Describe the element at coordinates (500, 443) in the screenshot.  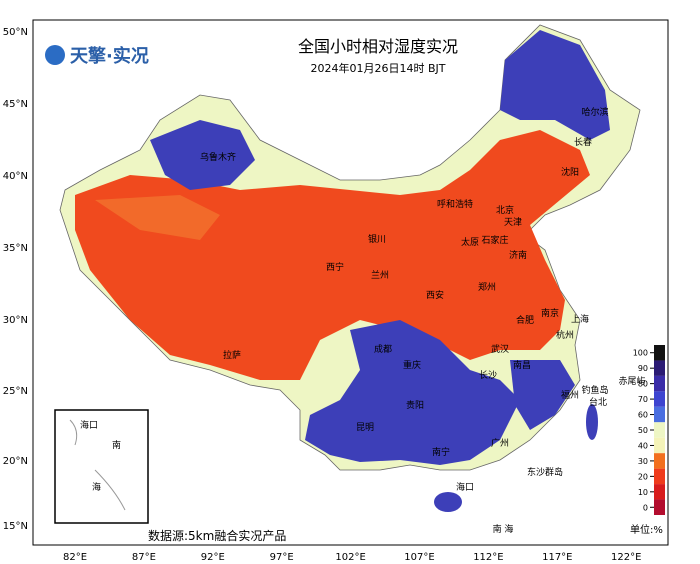
I see `city-label: 广州` at that location.